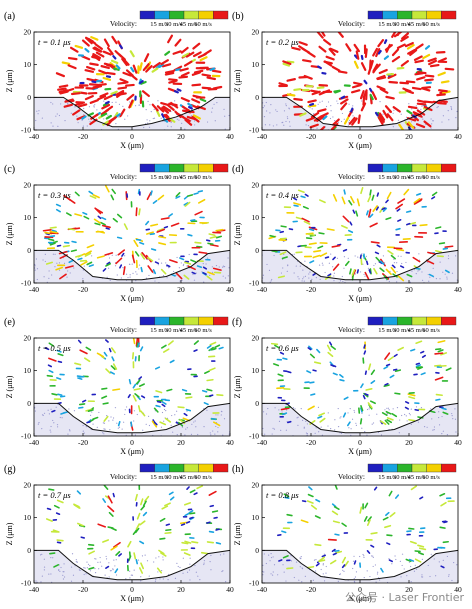 The height and width of the screenshot is (609, 472). I want to click on substrate-region, so click(132, 266).